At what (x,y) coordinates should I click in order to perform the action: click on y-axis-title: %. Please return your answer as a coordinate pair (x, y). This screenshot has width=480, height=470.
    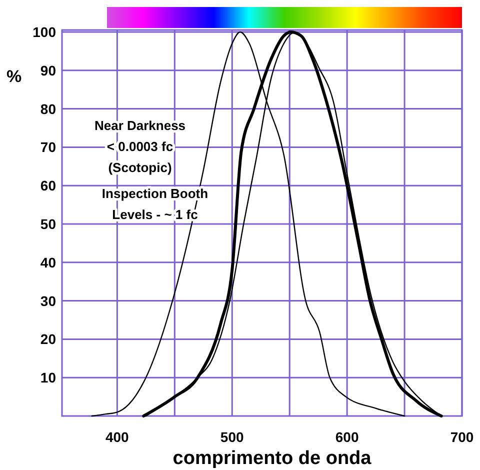
    Looking at the image, I should click on (14, 76).